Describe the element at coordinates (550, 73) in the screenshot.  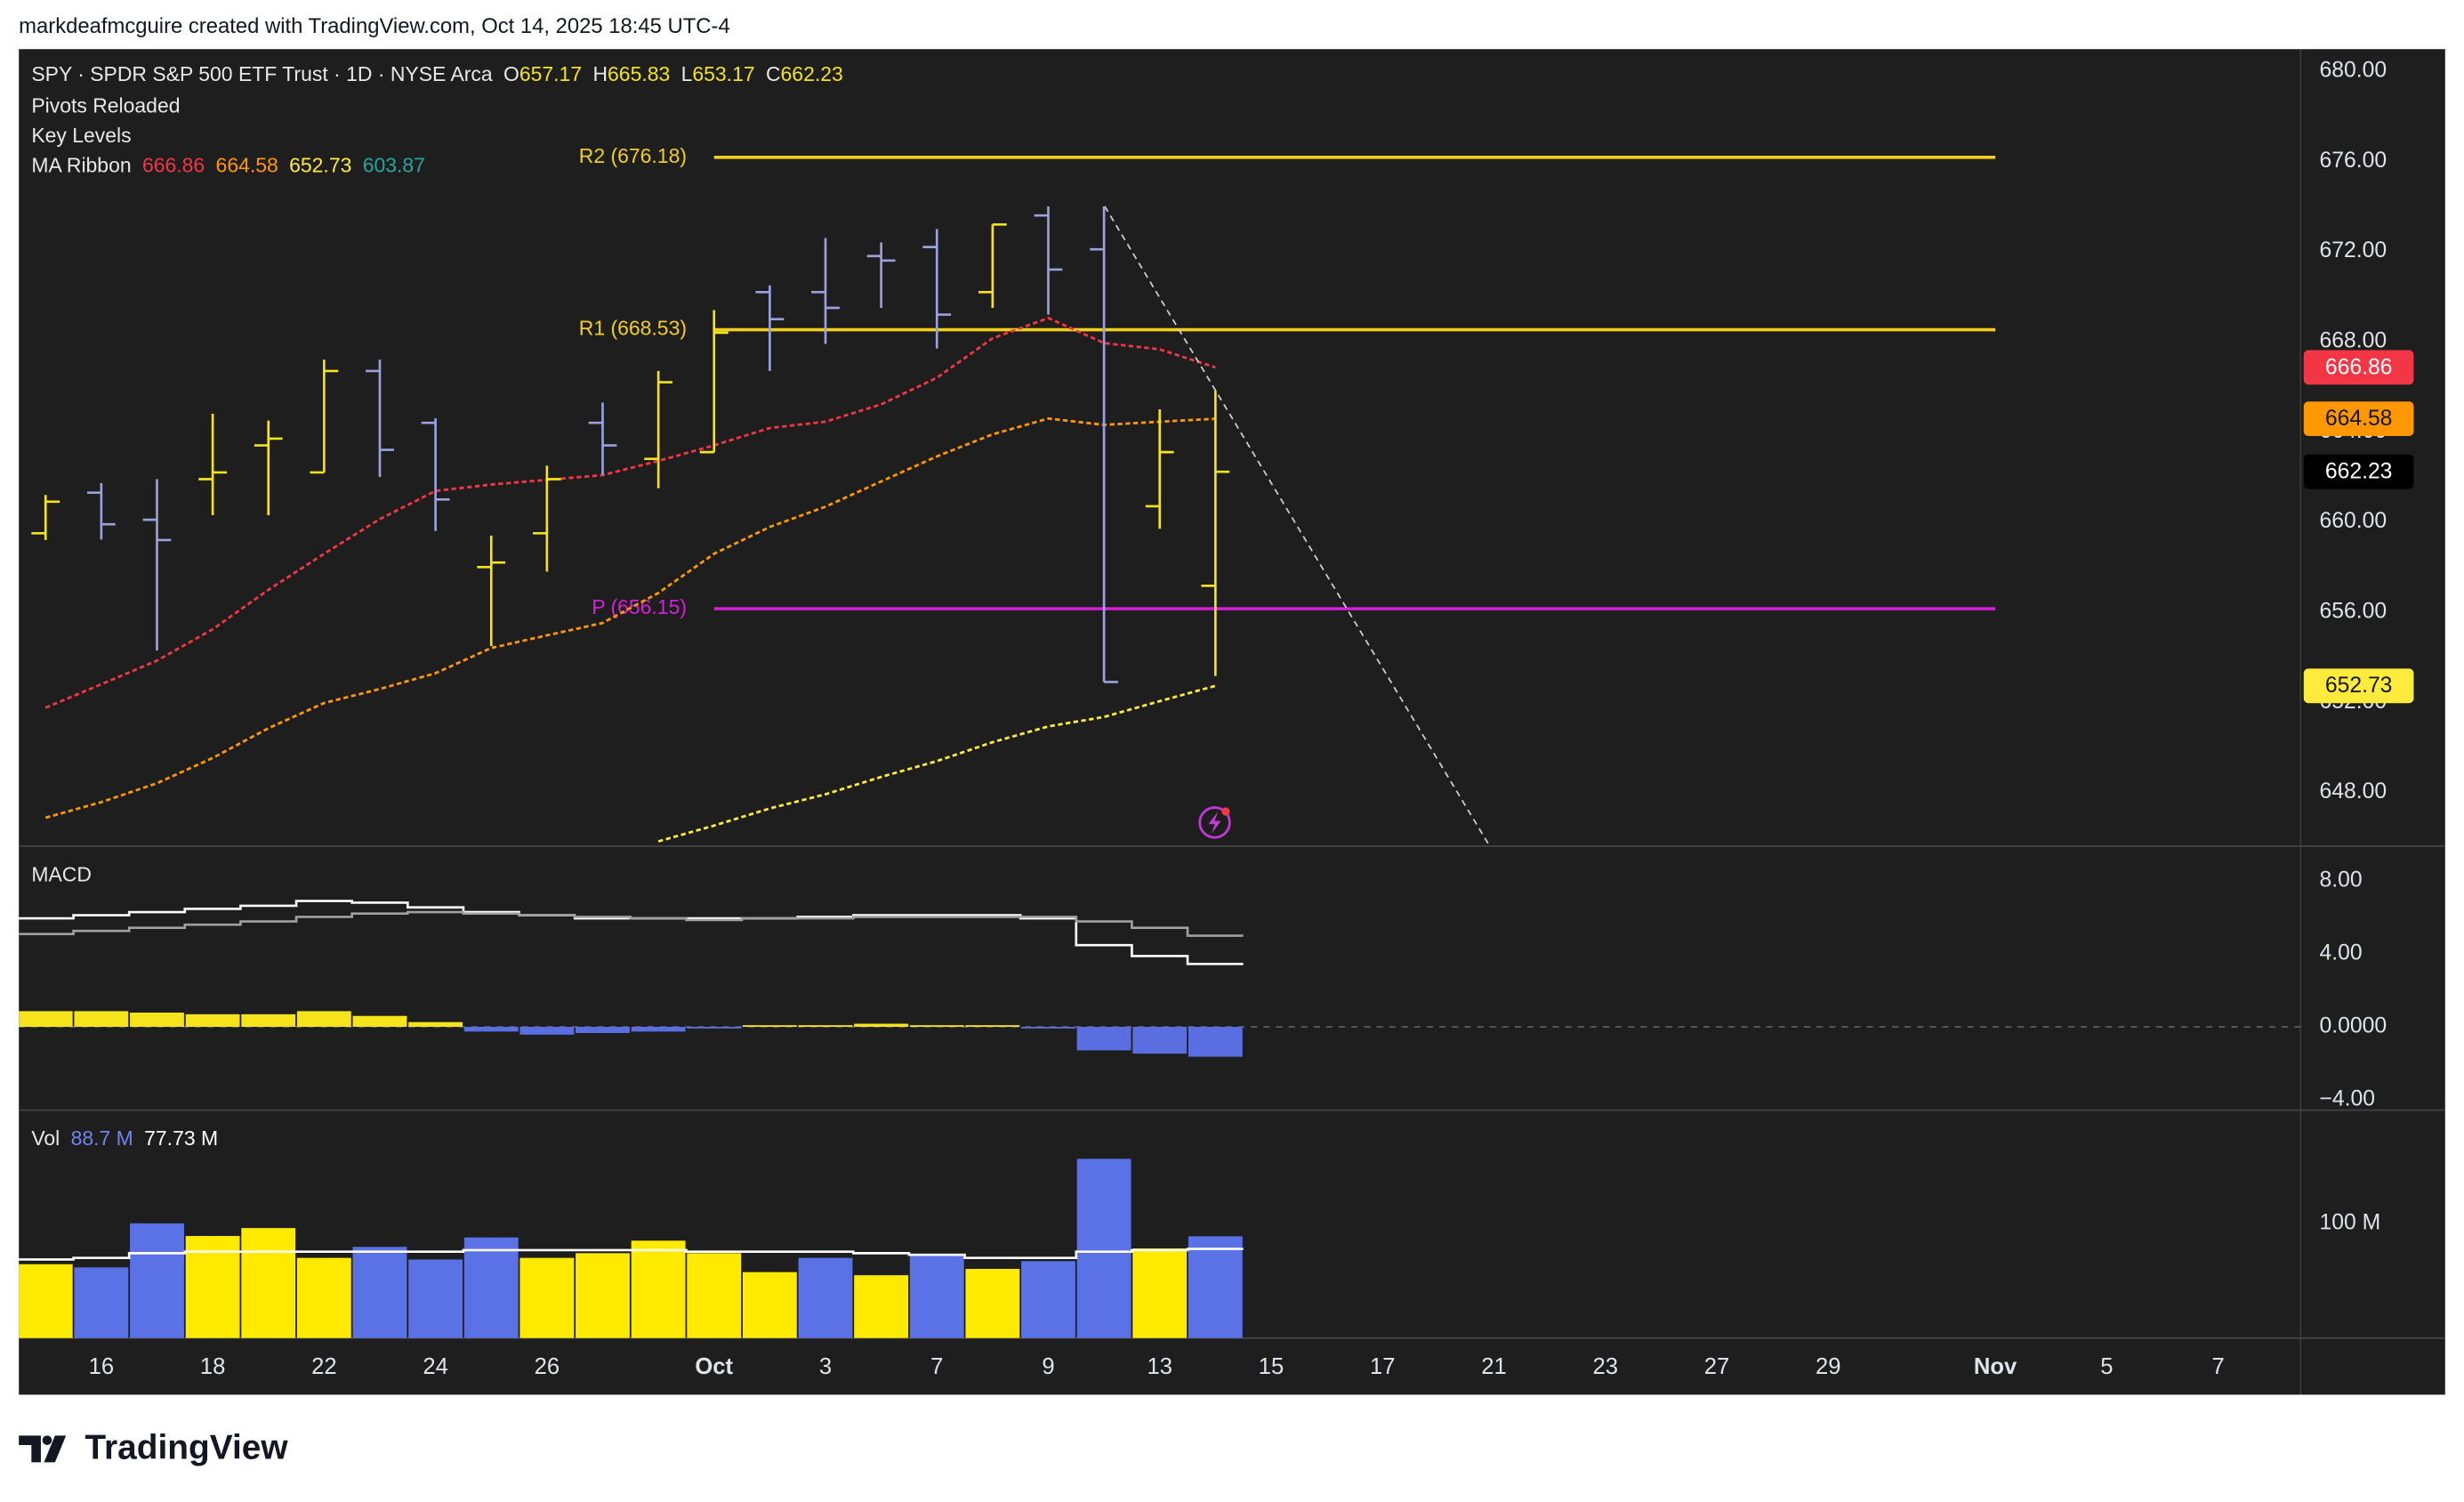
I see `legend-item: 657.17` at that location.